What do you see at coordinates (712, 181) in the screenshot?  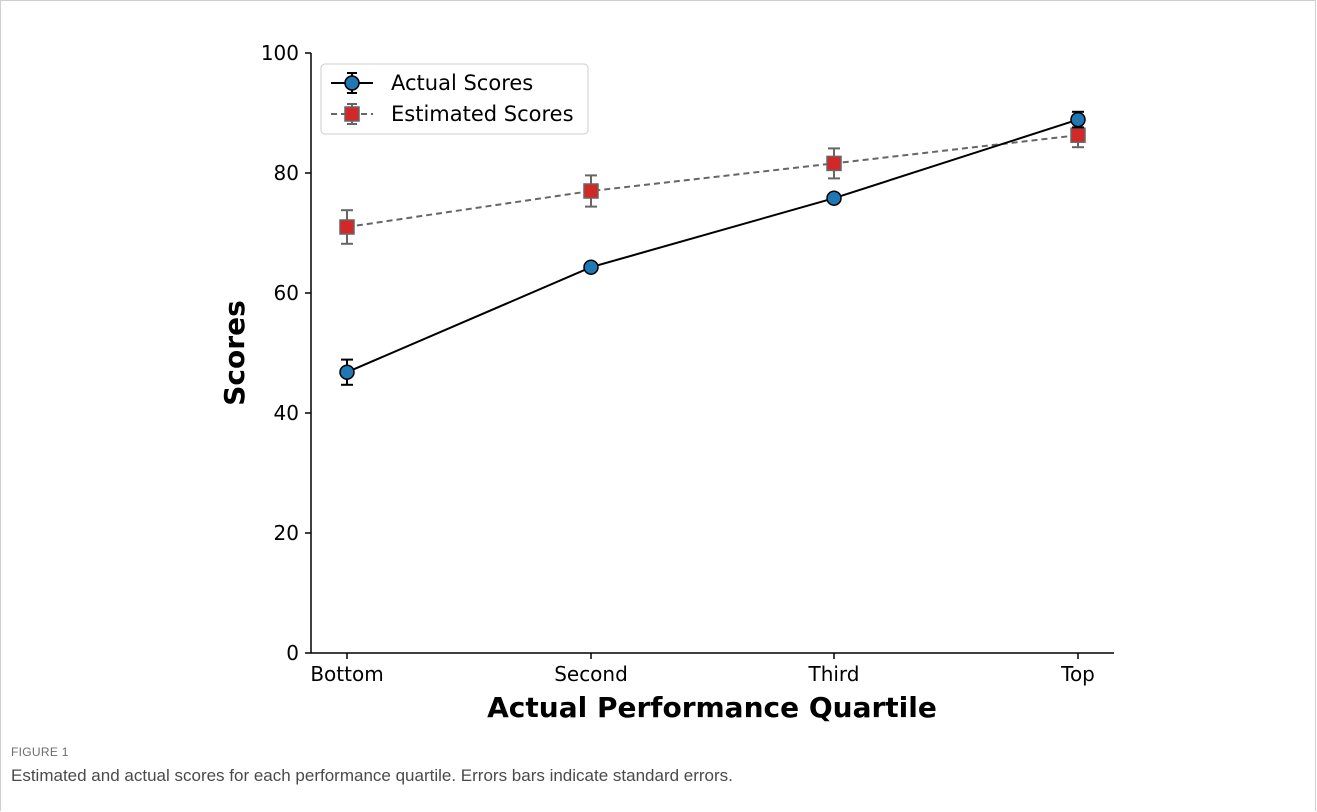 I see `series-line` at bounding box center [712, 181].